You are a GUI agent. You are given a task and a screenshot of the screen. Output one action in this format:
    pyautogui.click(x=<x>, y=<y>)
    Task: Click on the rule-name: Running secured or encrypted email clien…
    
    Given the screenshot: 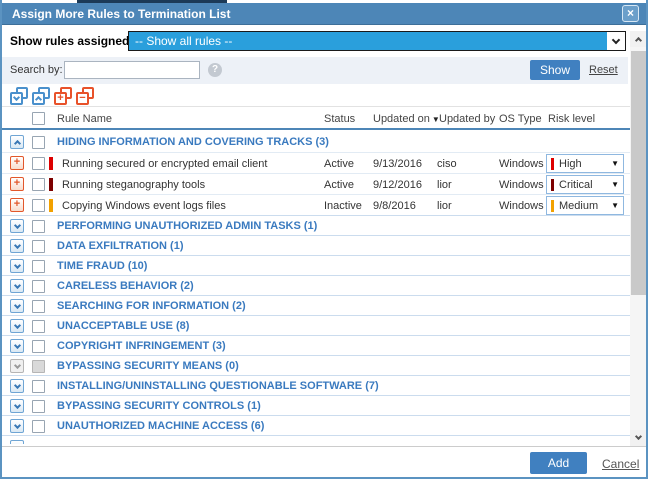 What is the action you would take?
    pyautogui.click(x=165, y=164)
    